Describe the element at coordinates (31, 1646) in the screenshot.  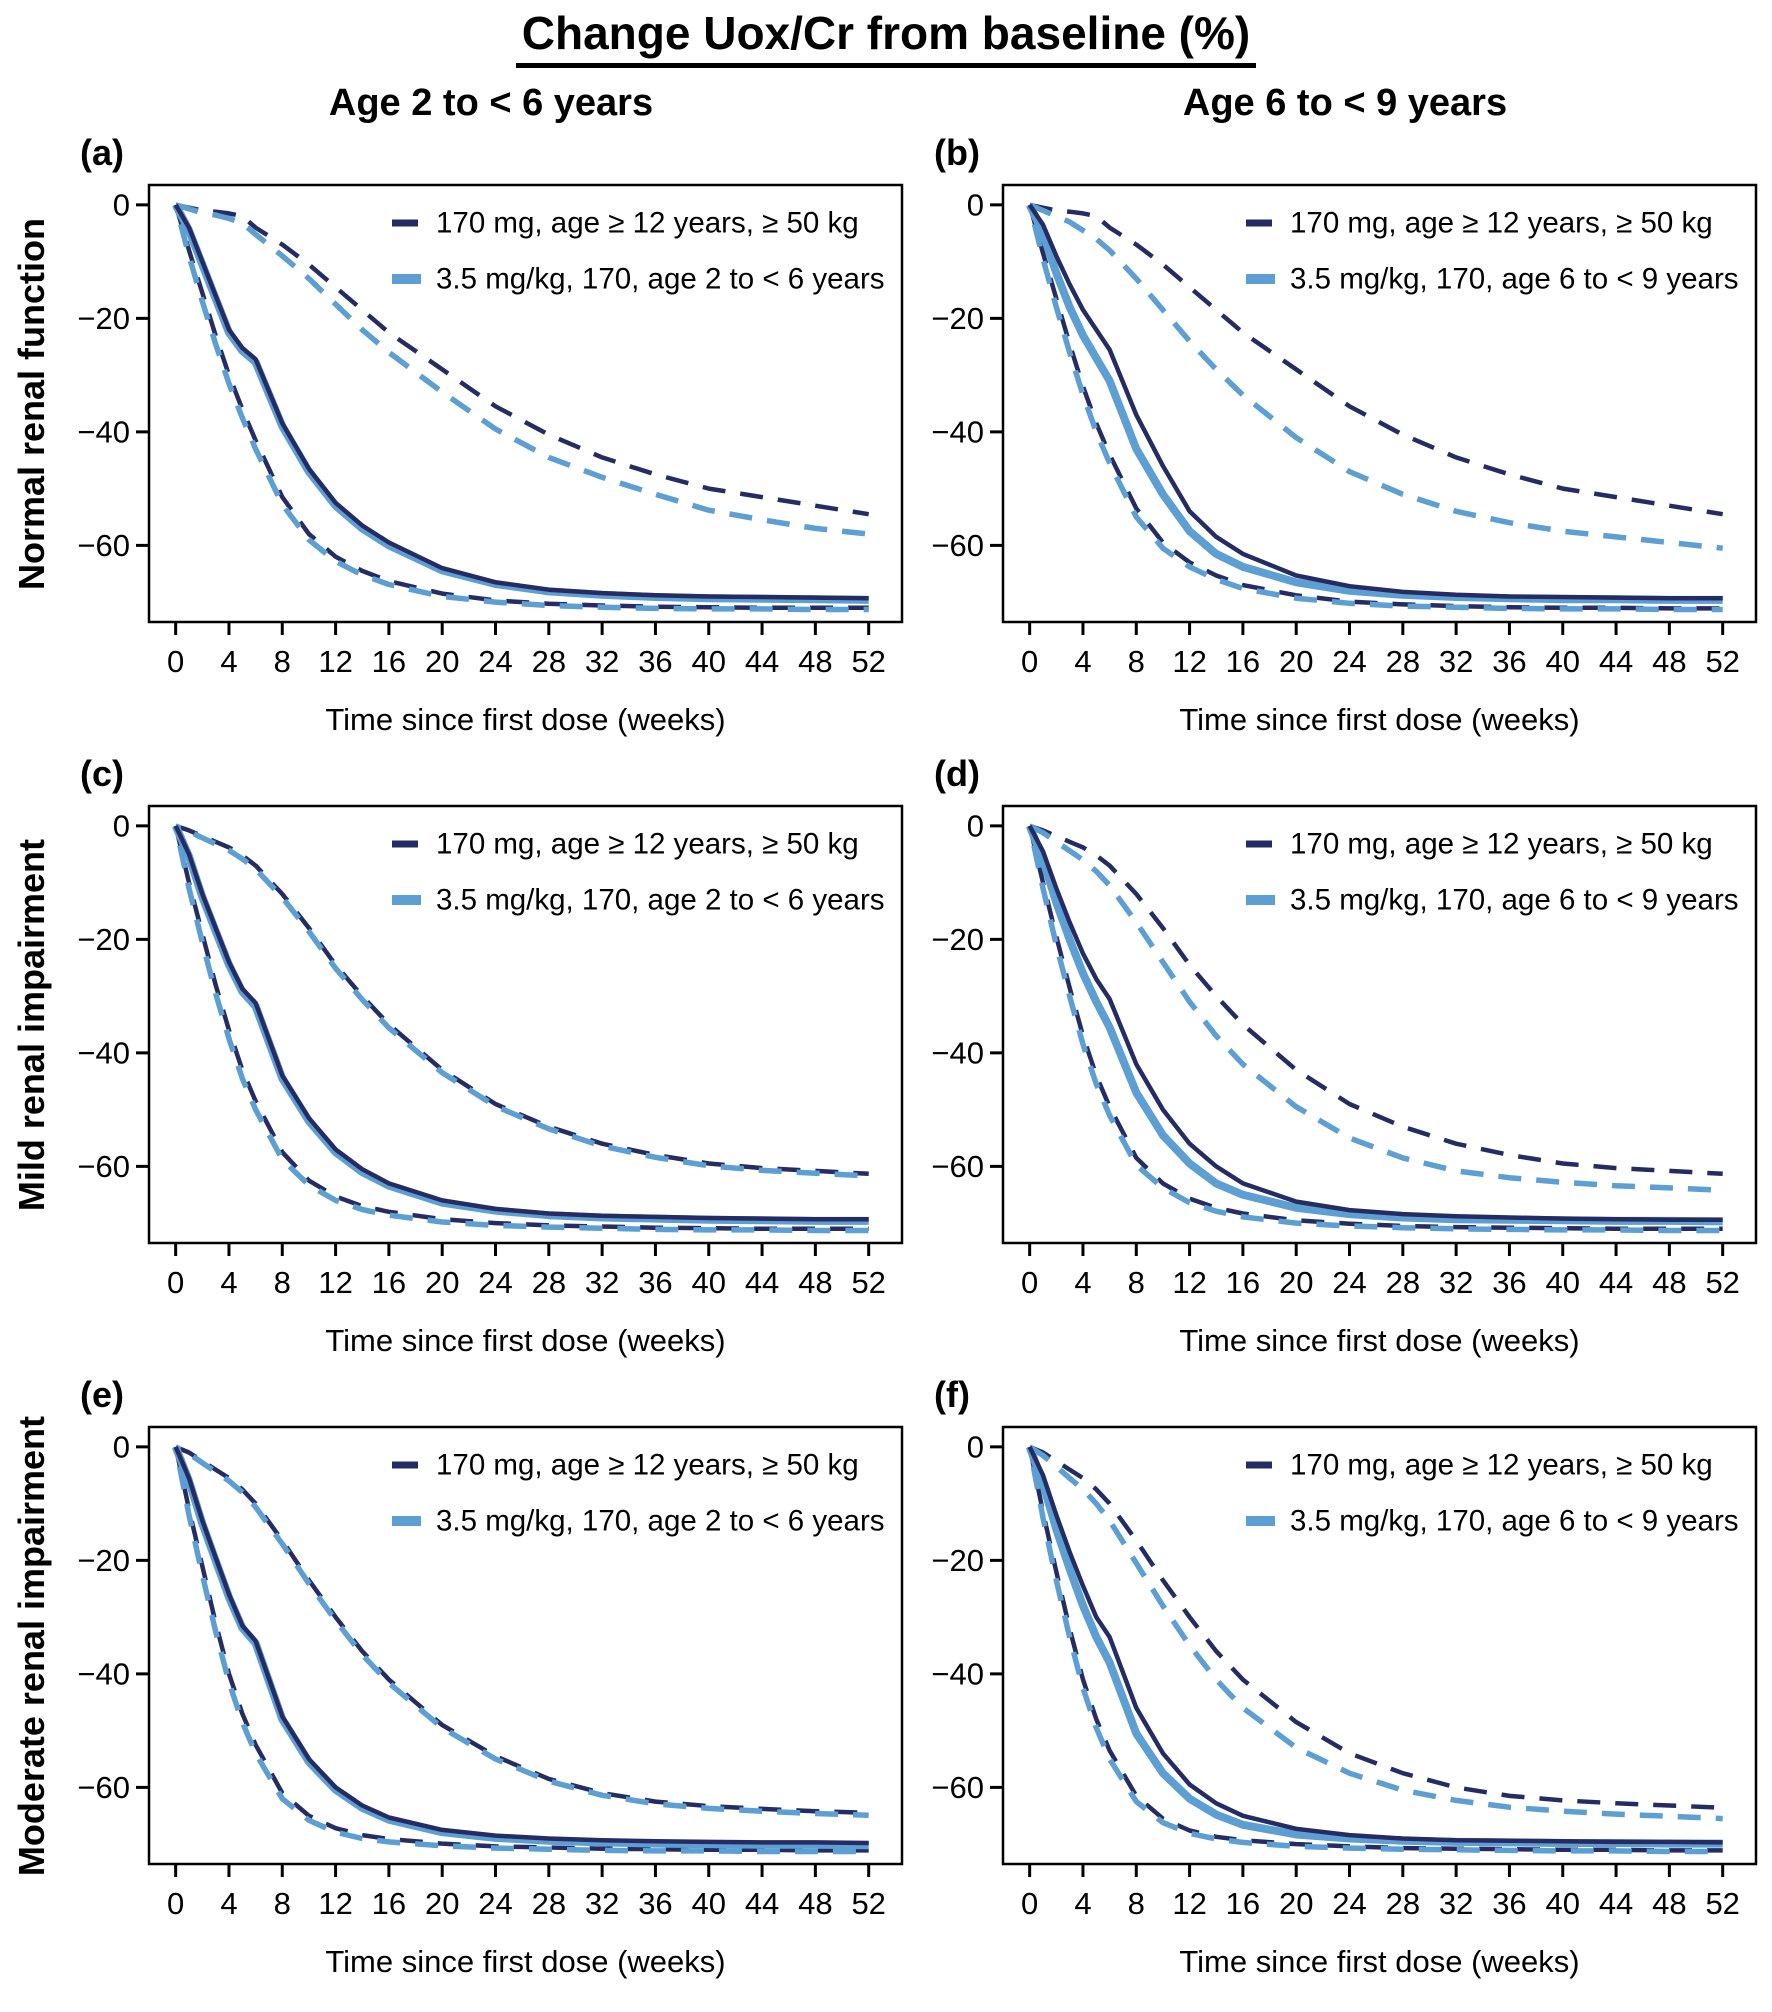
I see `row-label-moderate-renal-impairment: Moderate renal impairment` at that location.